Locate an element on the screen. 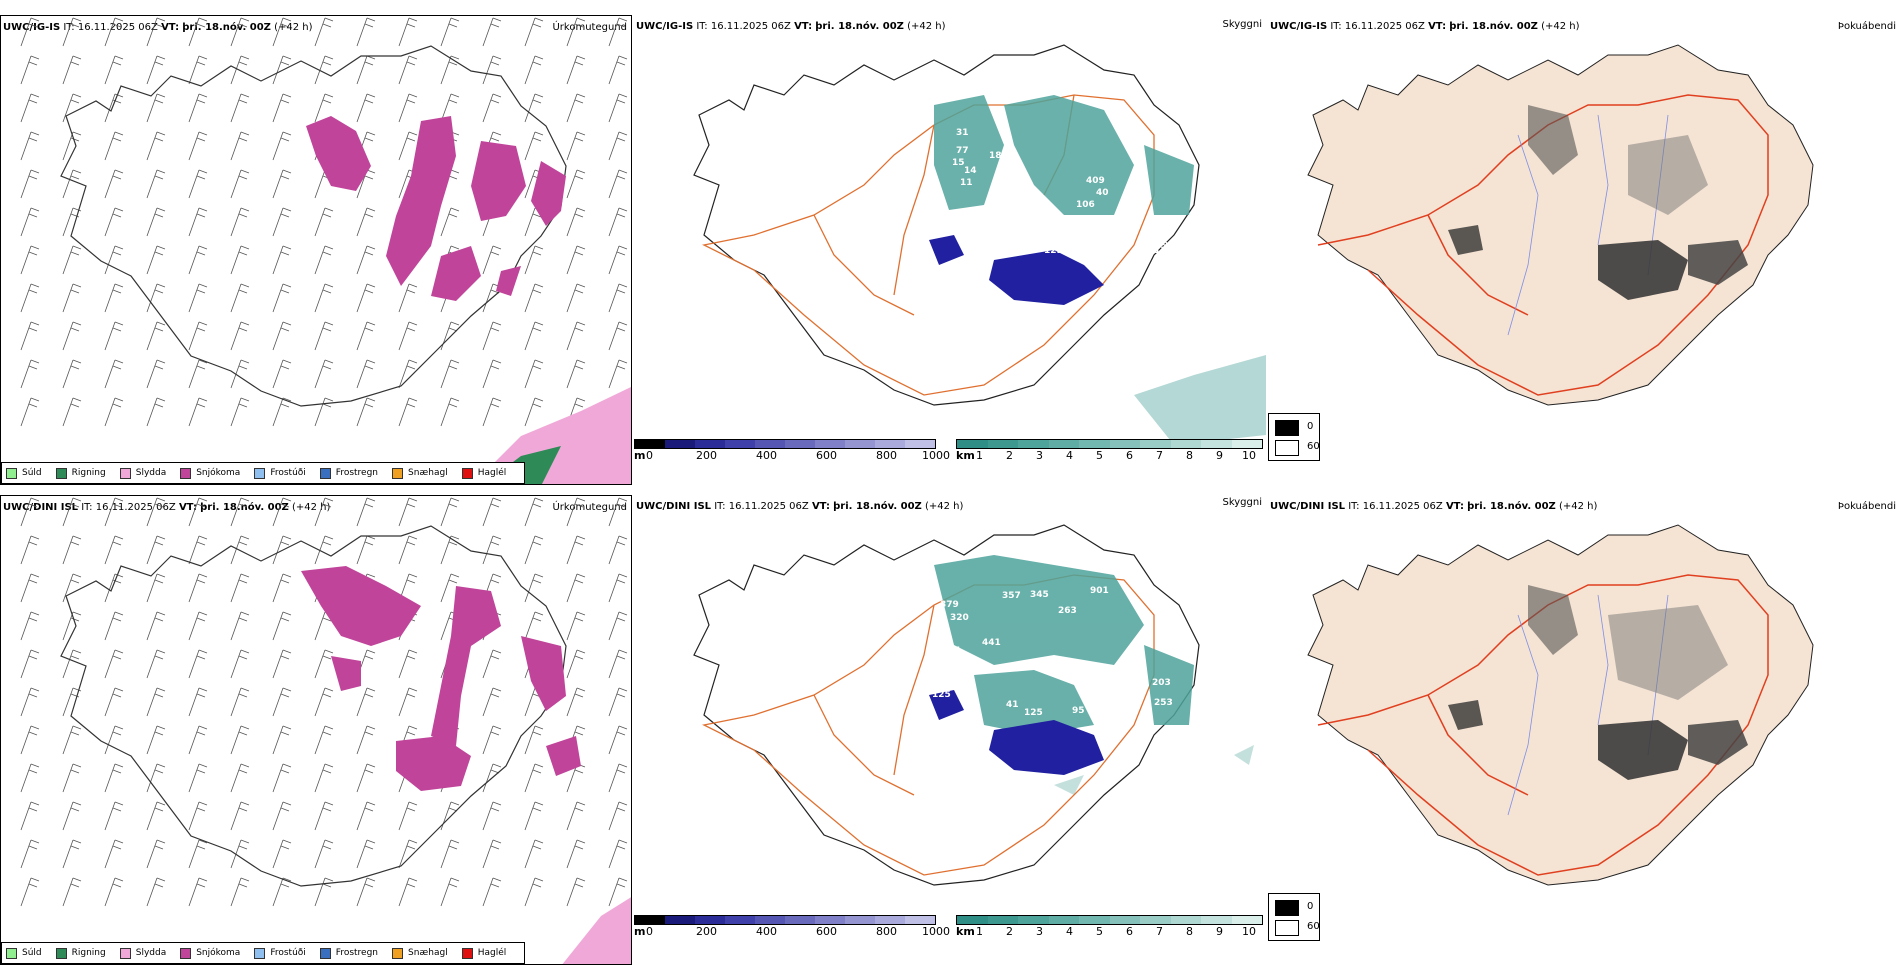 The width and height of the screenshot is (1900, 965). ceiling-label: 92 is located at coordinates (1118, 246).